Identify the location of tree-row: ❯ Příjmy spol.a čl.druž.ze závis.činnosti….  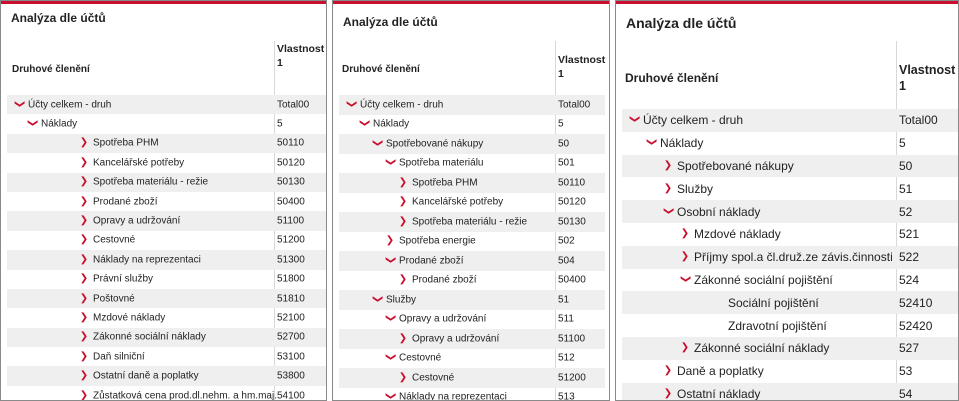
(790, 257).